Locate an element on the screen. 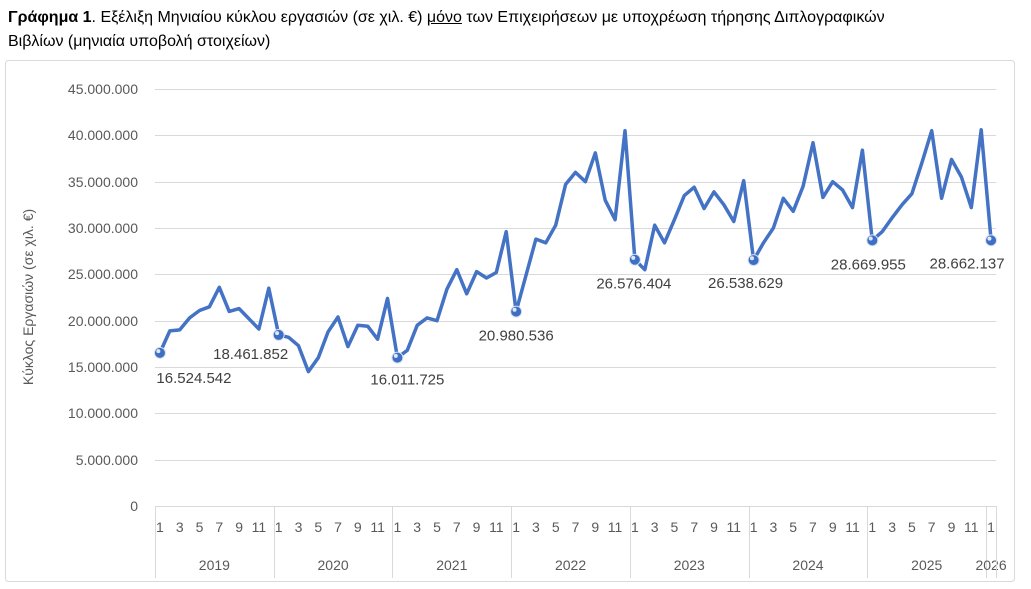  data-label: 16.524.542 is located at coordinates (193, 378).